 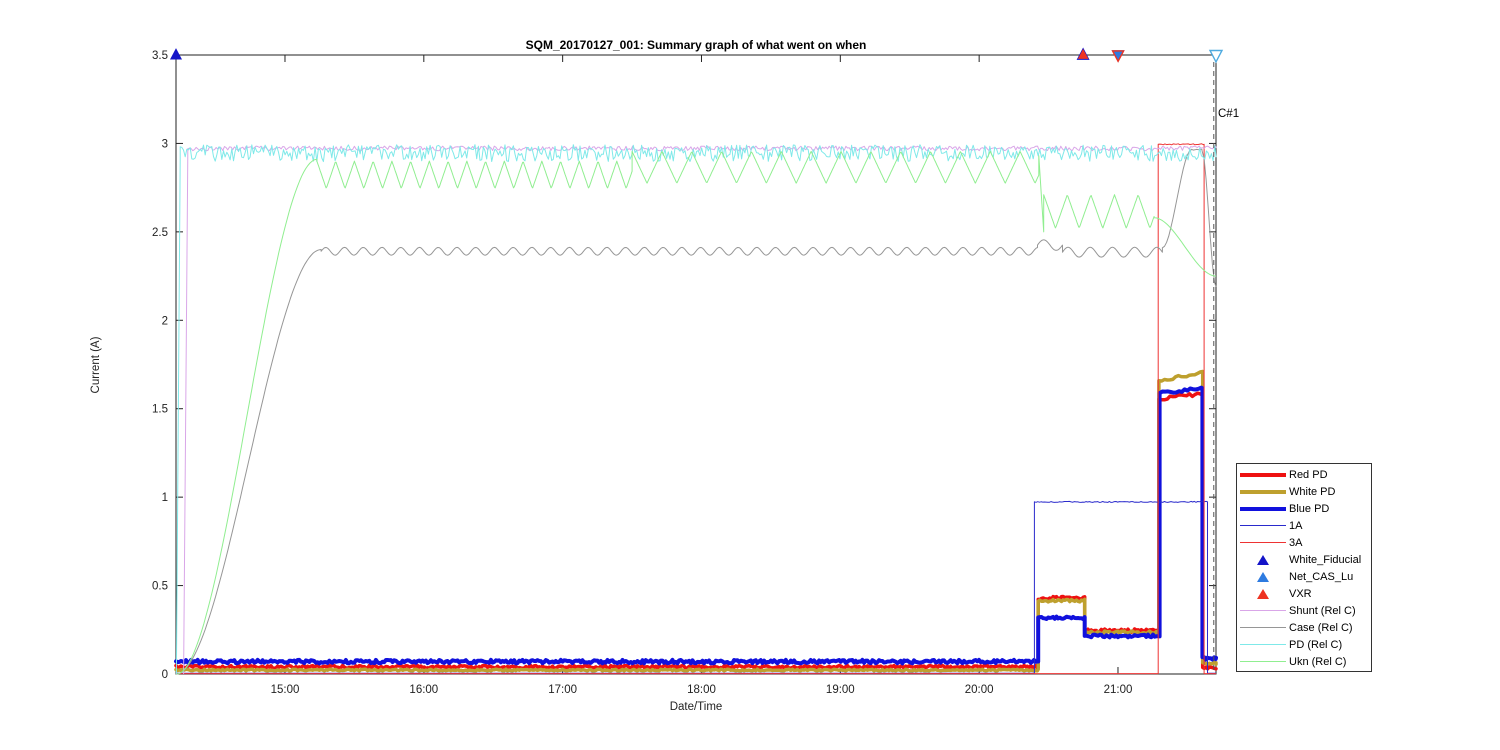 What do you see at coordinates (160, 587) in the screenshot?
I see `y-tick-label: 0.5` at bounding box center [160, 587].